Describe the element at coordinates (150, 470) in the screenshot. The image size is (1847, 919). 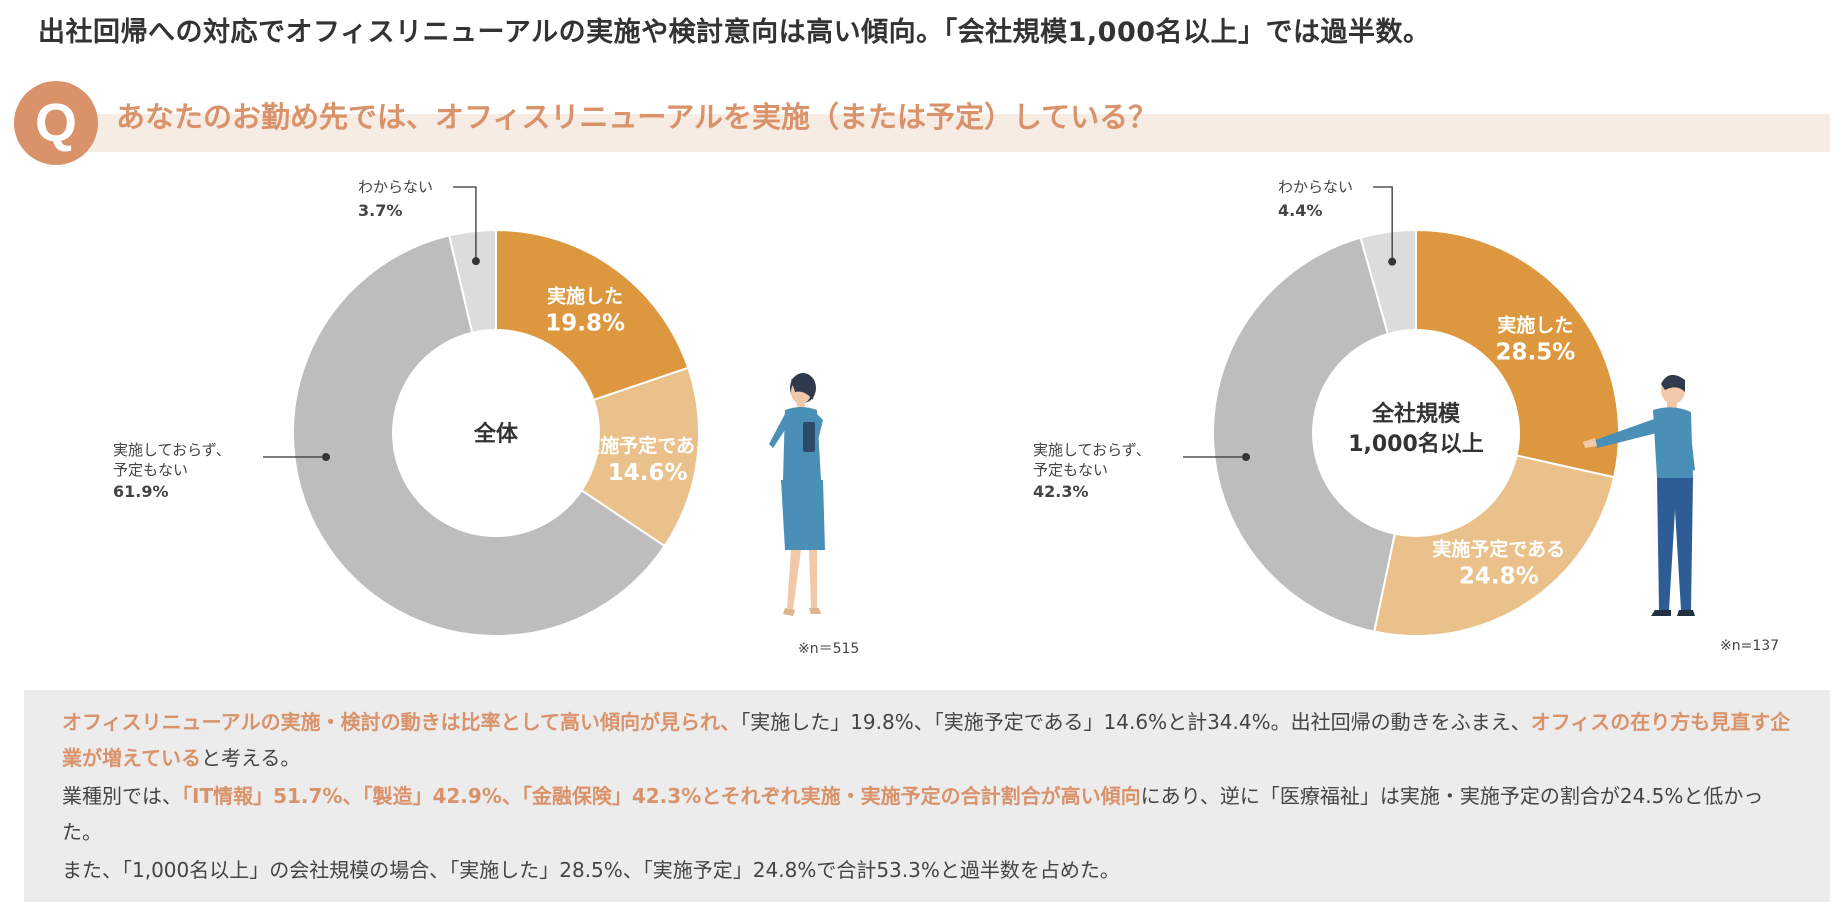
I see `chart1-label-2-line2: 予定もない` at that location.